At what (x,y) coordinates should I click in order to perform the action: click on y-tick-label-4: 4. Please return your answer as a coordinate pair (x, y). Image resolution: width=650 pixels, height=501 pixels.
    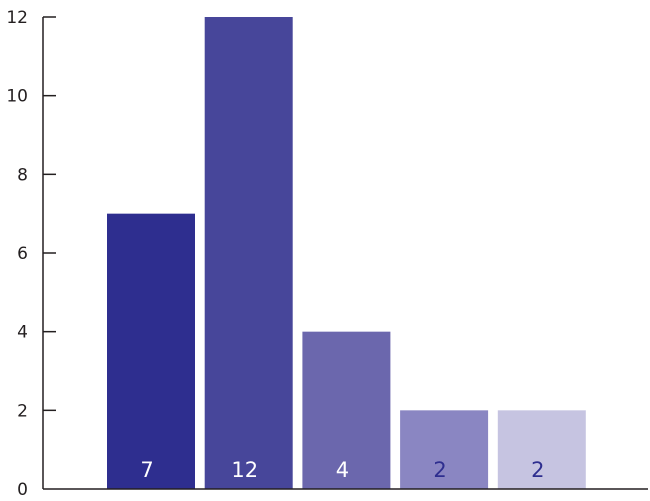
    Looking at the image, I should click on (22, 333).